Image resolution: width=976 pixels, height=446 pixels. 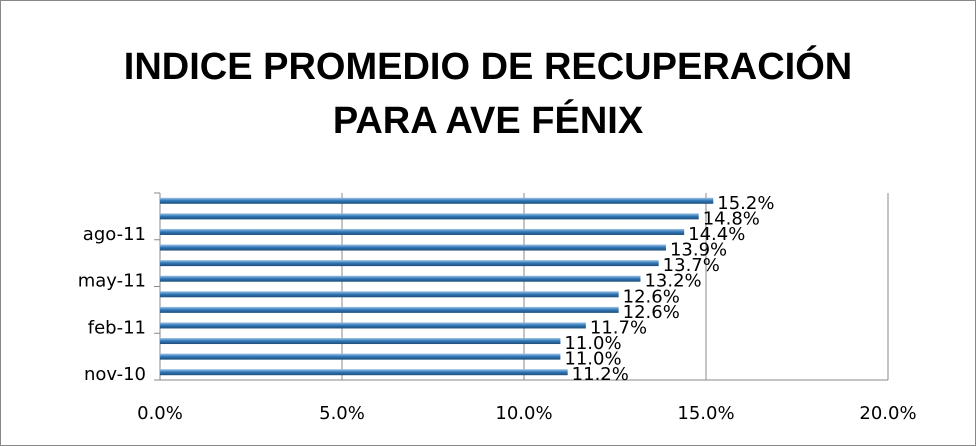 What do you see at coordinates (342, 413) in the screenshot?
I see `x-tick-label: 5.0%` at bounding box center [342, 413].